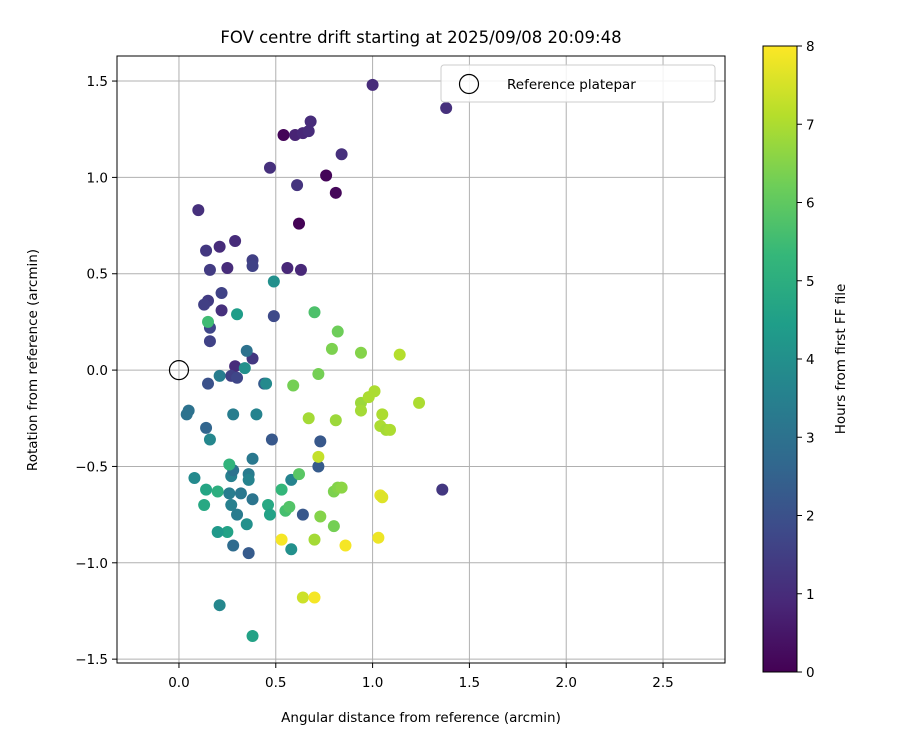 The height and width of the screenshot is (754, 900). What do you see at coordinates (97, 371) in the screenshot?
I see `y-tick-label: 0.0` at bounding box center [97, 371].